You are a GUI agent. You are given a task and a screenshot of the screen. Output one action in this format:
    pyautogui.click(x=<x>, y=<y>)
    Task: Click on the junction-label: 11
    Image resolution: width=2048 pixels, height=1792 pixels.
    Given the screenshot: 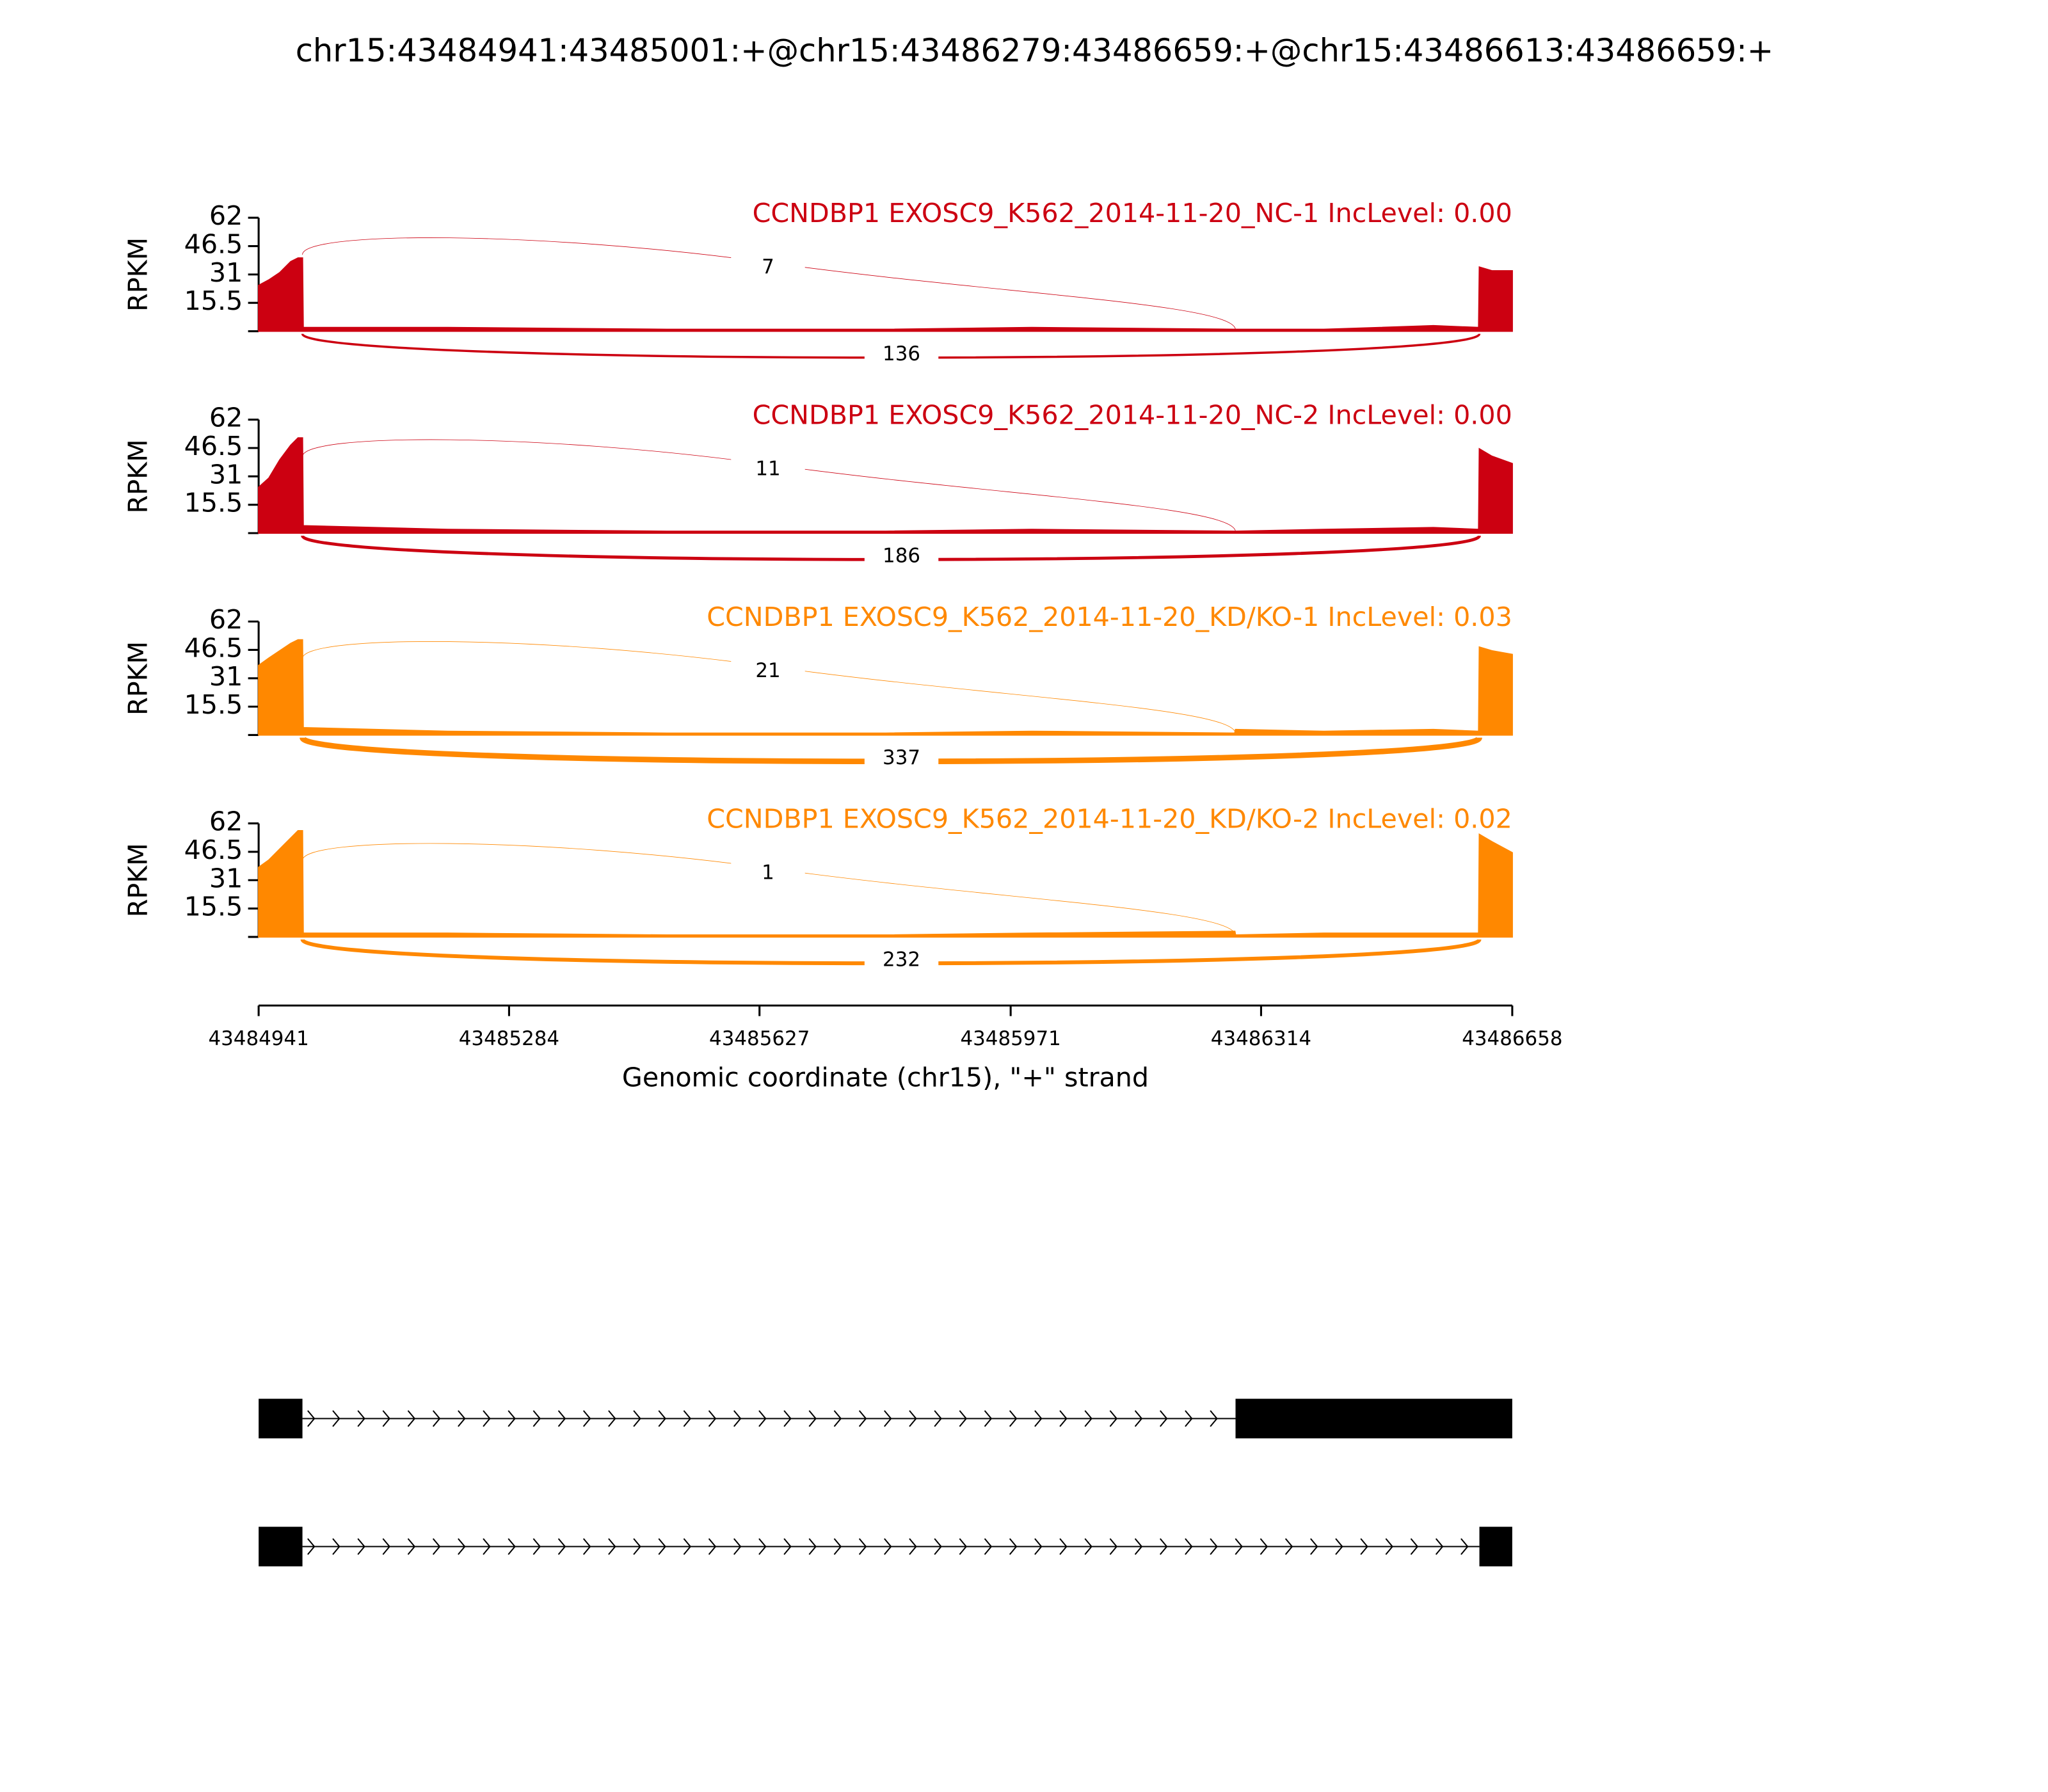 What is the action you would take?
    pyautogui.click(x=767, y=469)
    